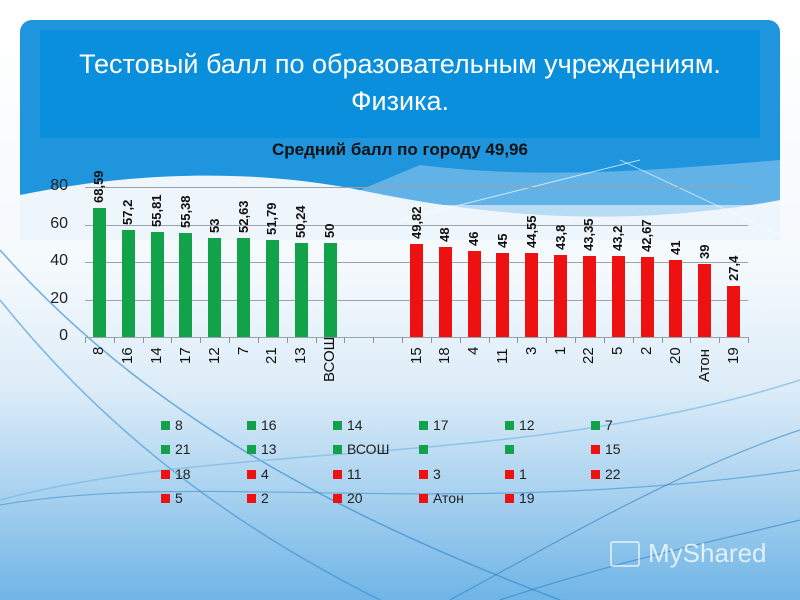 The image size is (800, 600). I want to click on legend-label: 18, so click(183, 474).